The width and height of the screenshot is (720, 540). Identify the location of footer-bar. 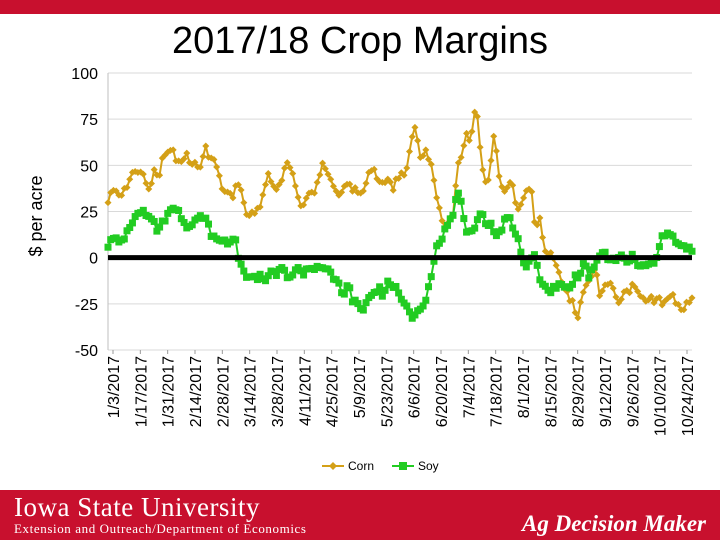
(360, 515).